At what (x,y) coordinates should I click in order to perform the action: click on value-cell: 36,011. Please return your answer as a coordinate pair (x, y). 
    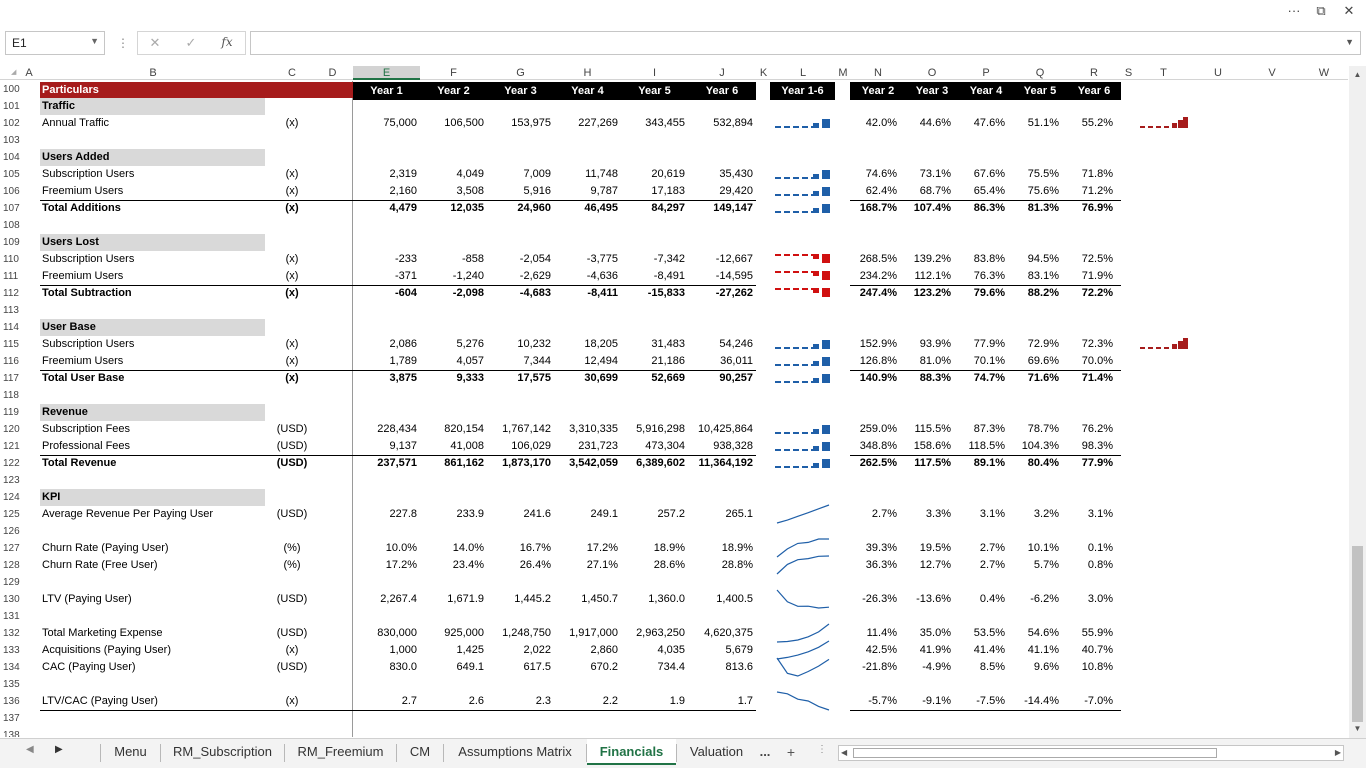
    Looking at the image, I should click on (736, 361).